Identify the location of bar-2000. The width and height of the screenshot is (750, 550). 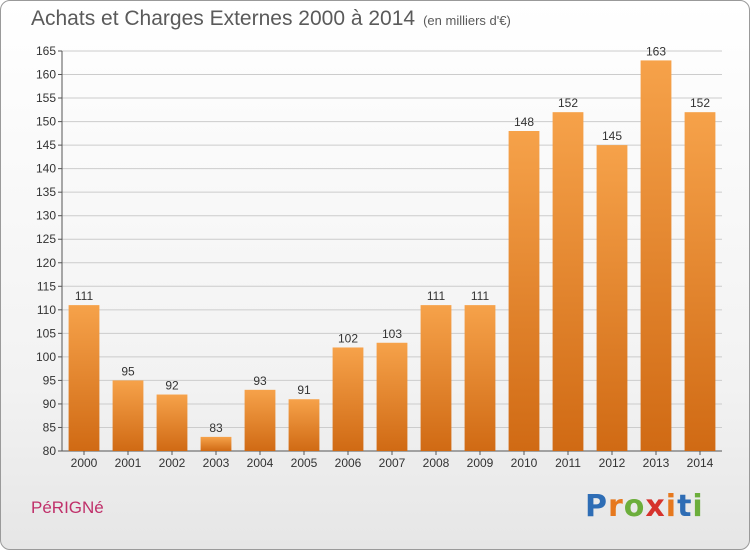
(84, 378).